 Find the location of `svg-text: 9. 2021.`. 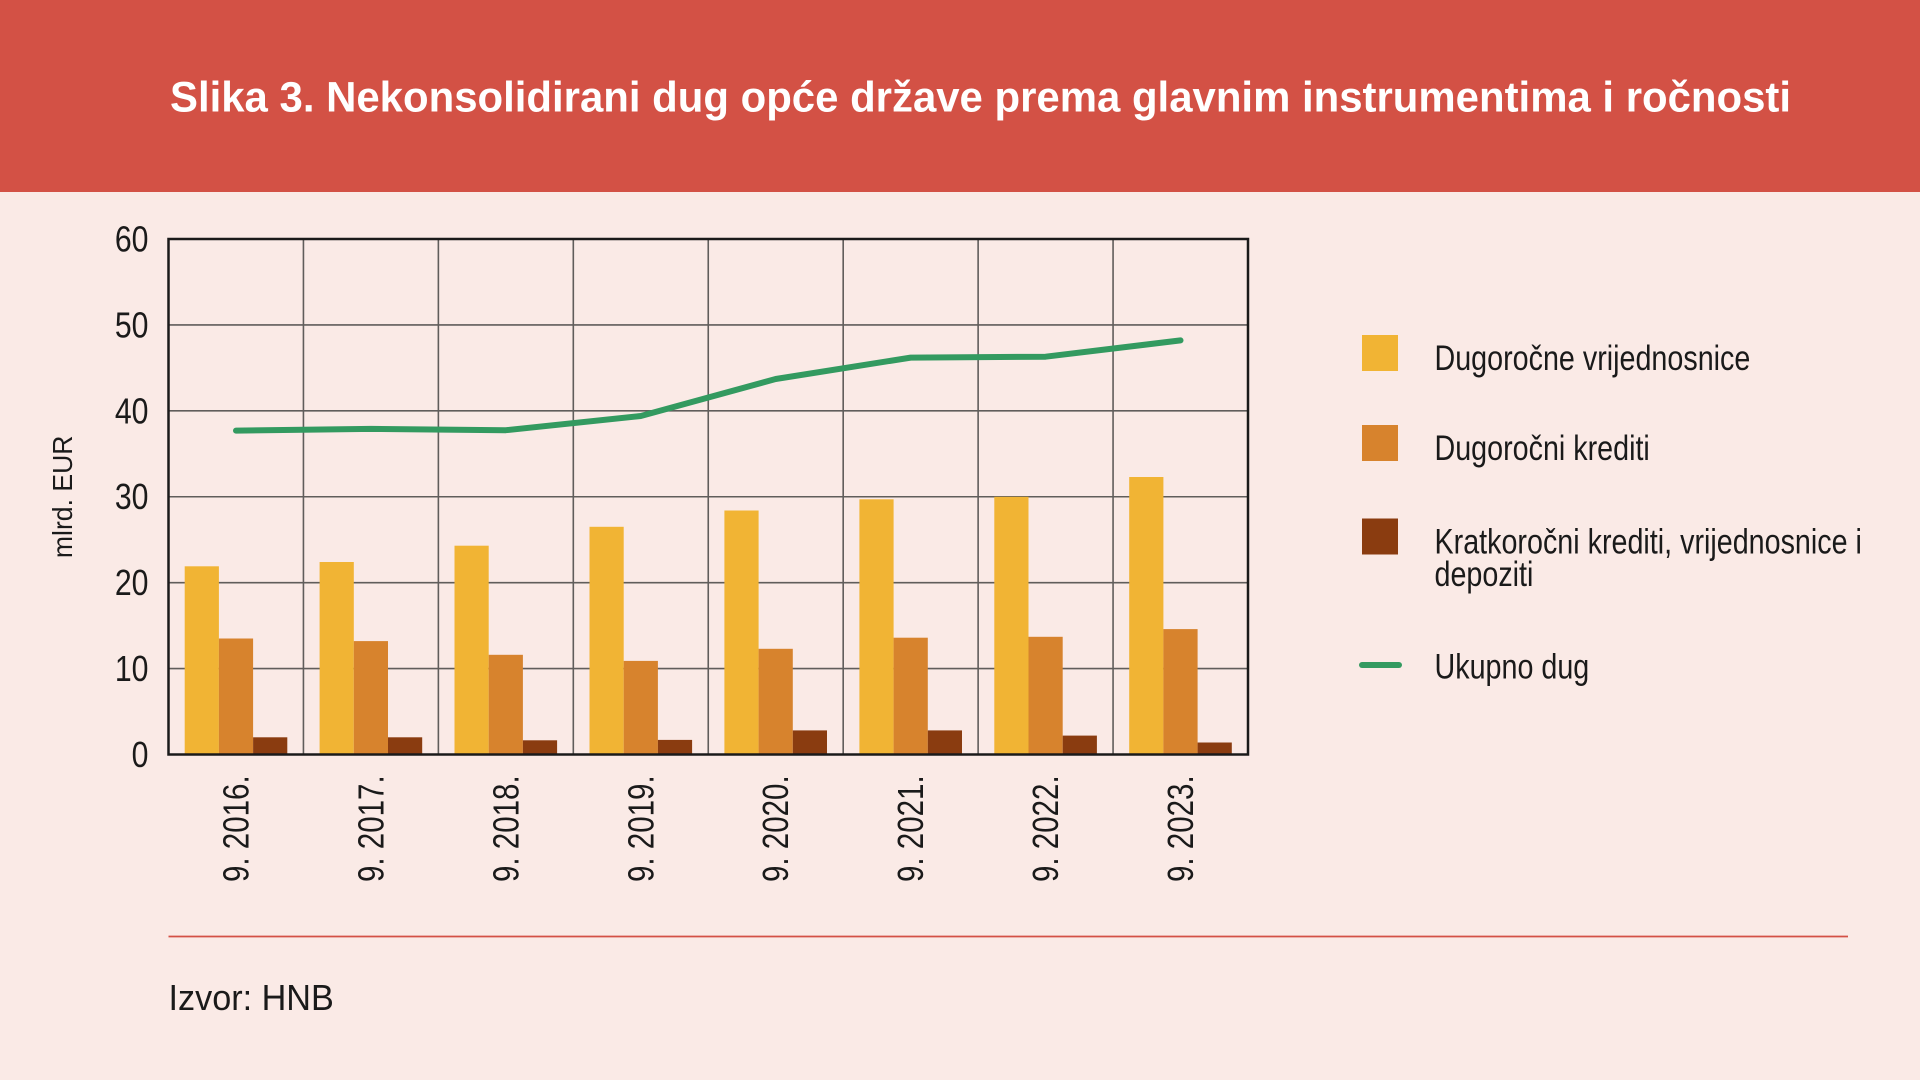

svg-text: 9. 2021. is located at coordinates (910, 828).